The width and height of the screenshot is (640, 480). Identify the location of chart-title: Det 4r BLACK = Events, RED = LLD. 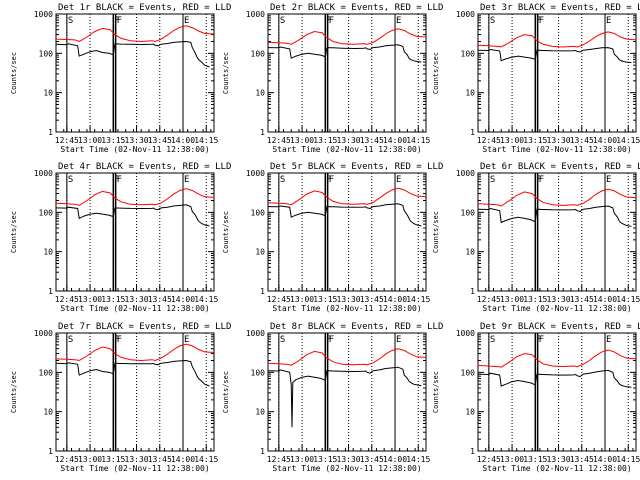
(144, 167).